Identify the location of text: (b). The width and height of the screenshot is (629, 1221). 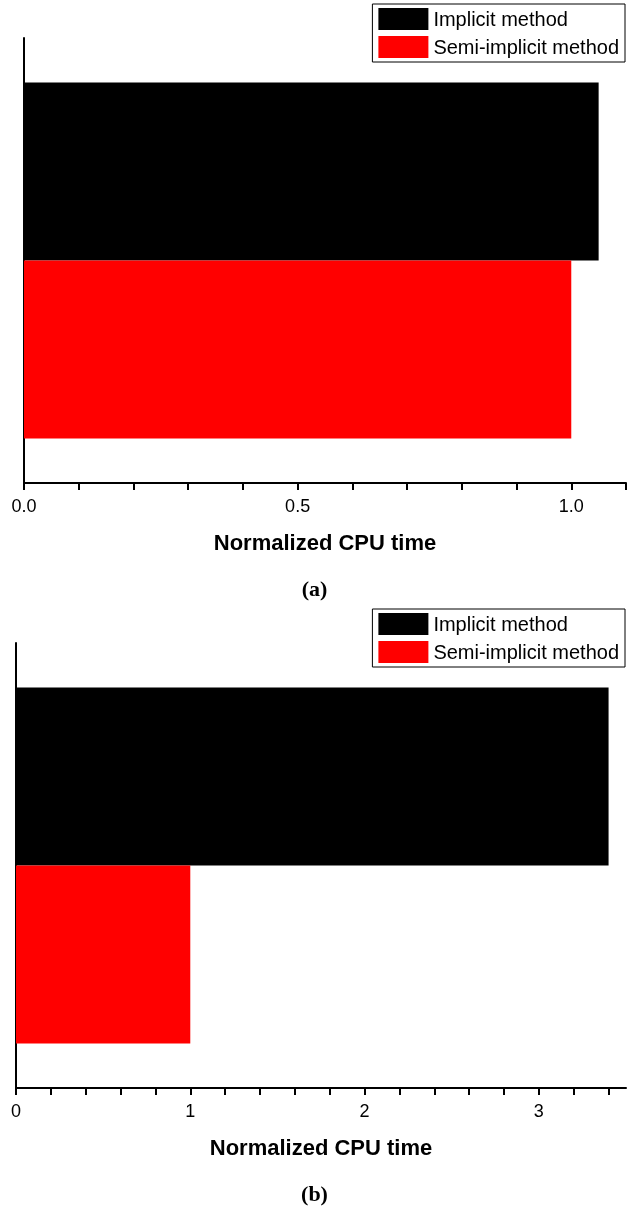
(314, 1193).